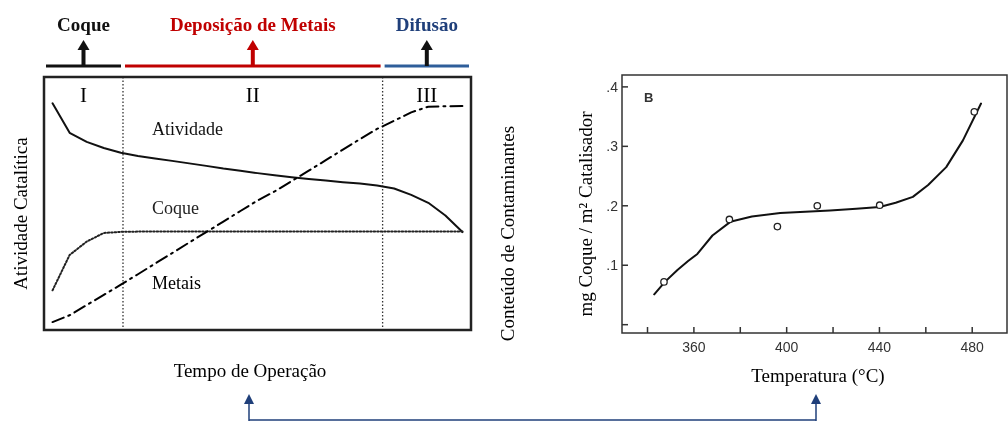 This screenshot has height=421, width=1008. I want to click on series-label: Coque, so click(176, 207).